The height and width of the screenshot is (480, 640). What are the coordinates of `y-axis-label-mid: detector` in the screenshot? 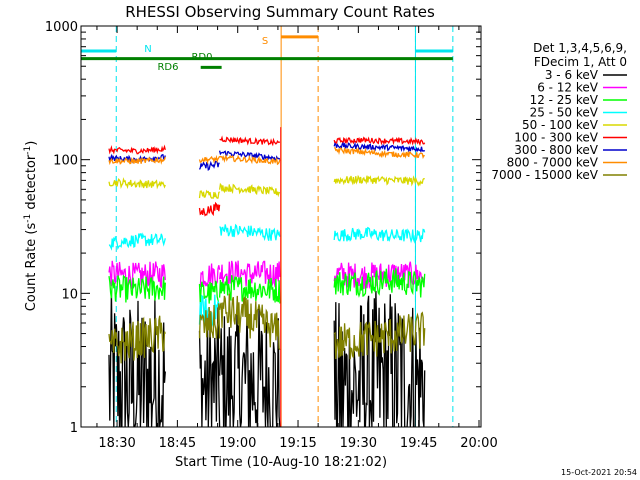 It's located at (31, 184).